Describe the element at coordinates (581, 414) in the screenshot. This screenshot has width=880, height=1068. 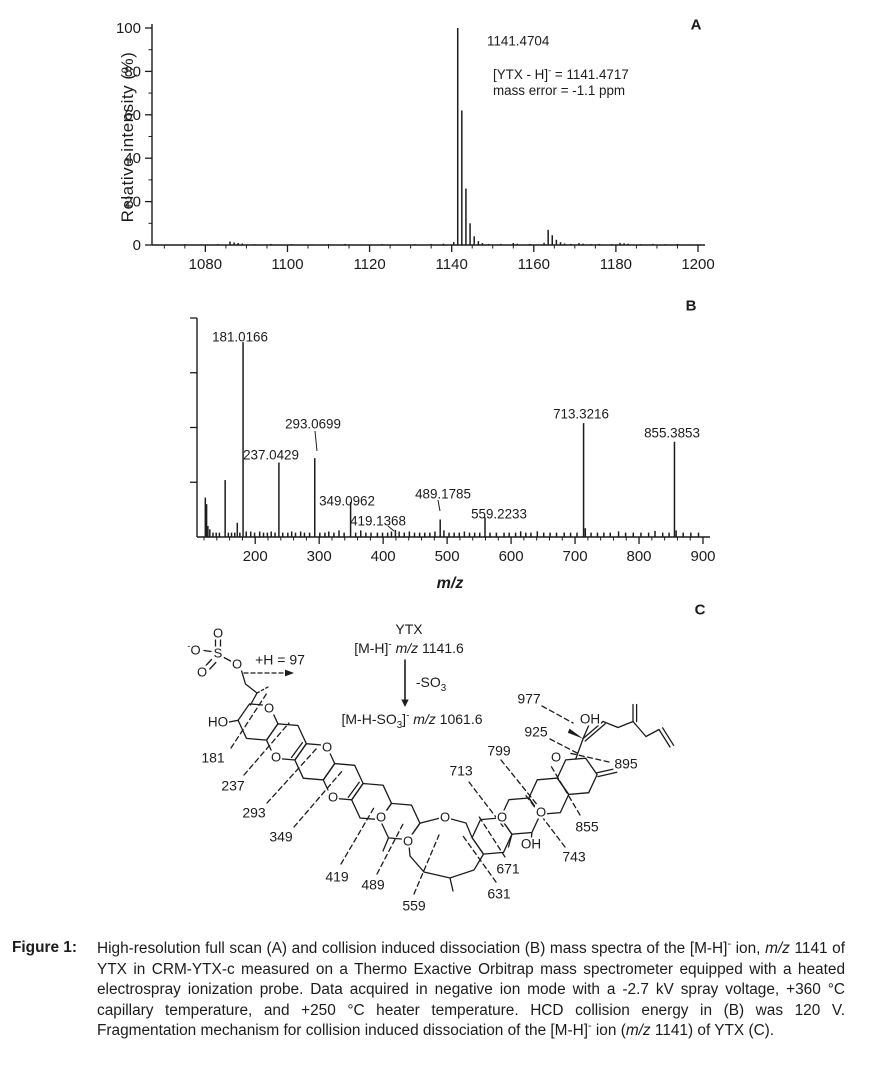
I see `peak-annotation: 713.3216` at that location.